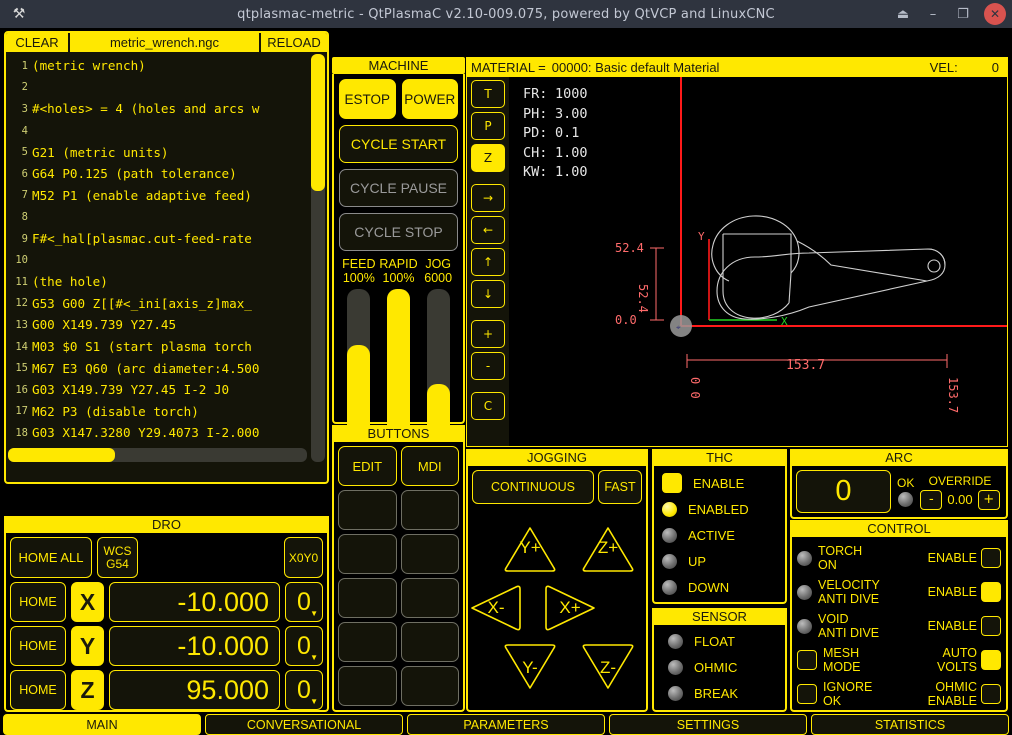 Image resolution: width=1012 pixels, height=735 pixels. I want to click on close-icon: ✕, so click(995, 14).